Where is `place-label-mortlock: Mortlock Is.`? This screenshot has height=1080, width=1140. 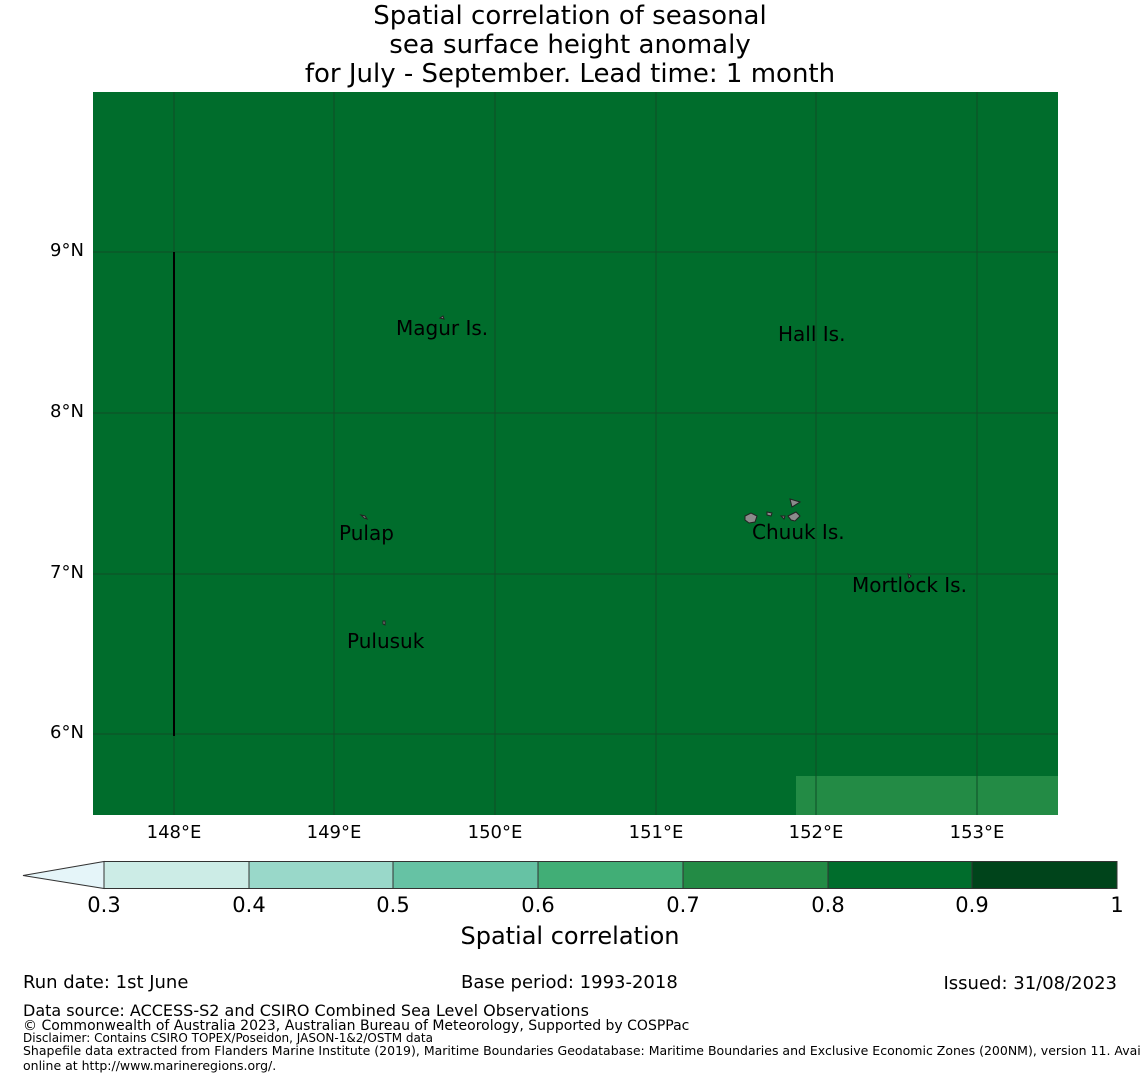 place-label-mortlock: Mortlock Is. is located at coordinates (909, 585).